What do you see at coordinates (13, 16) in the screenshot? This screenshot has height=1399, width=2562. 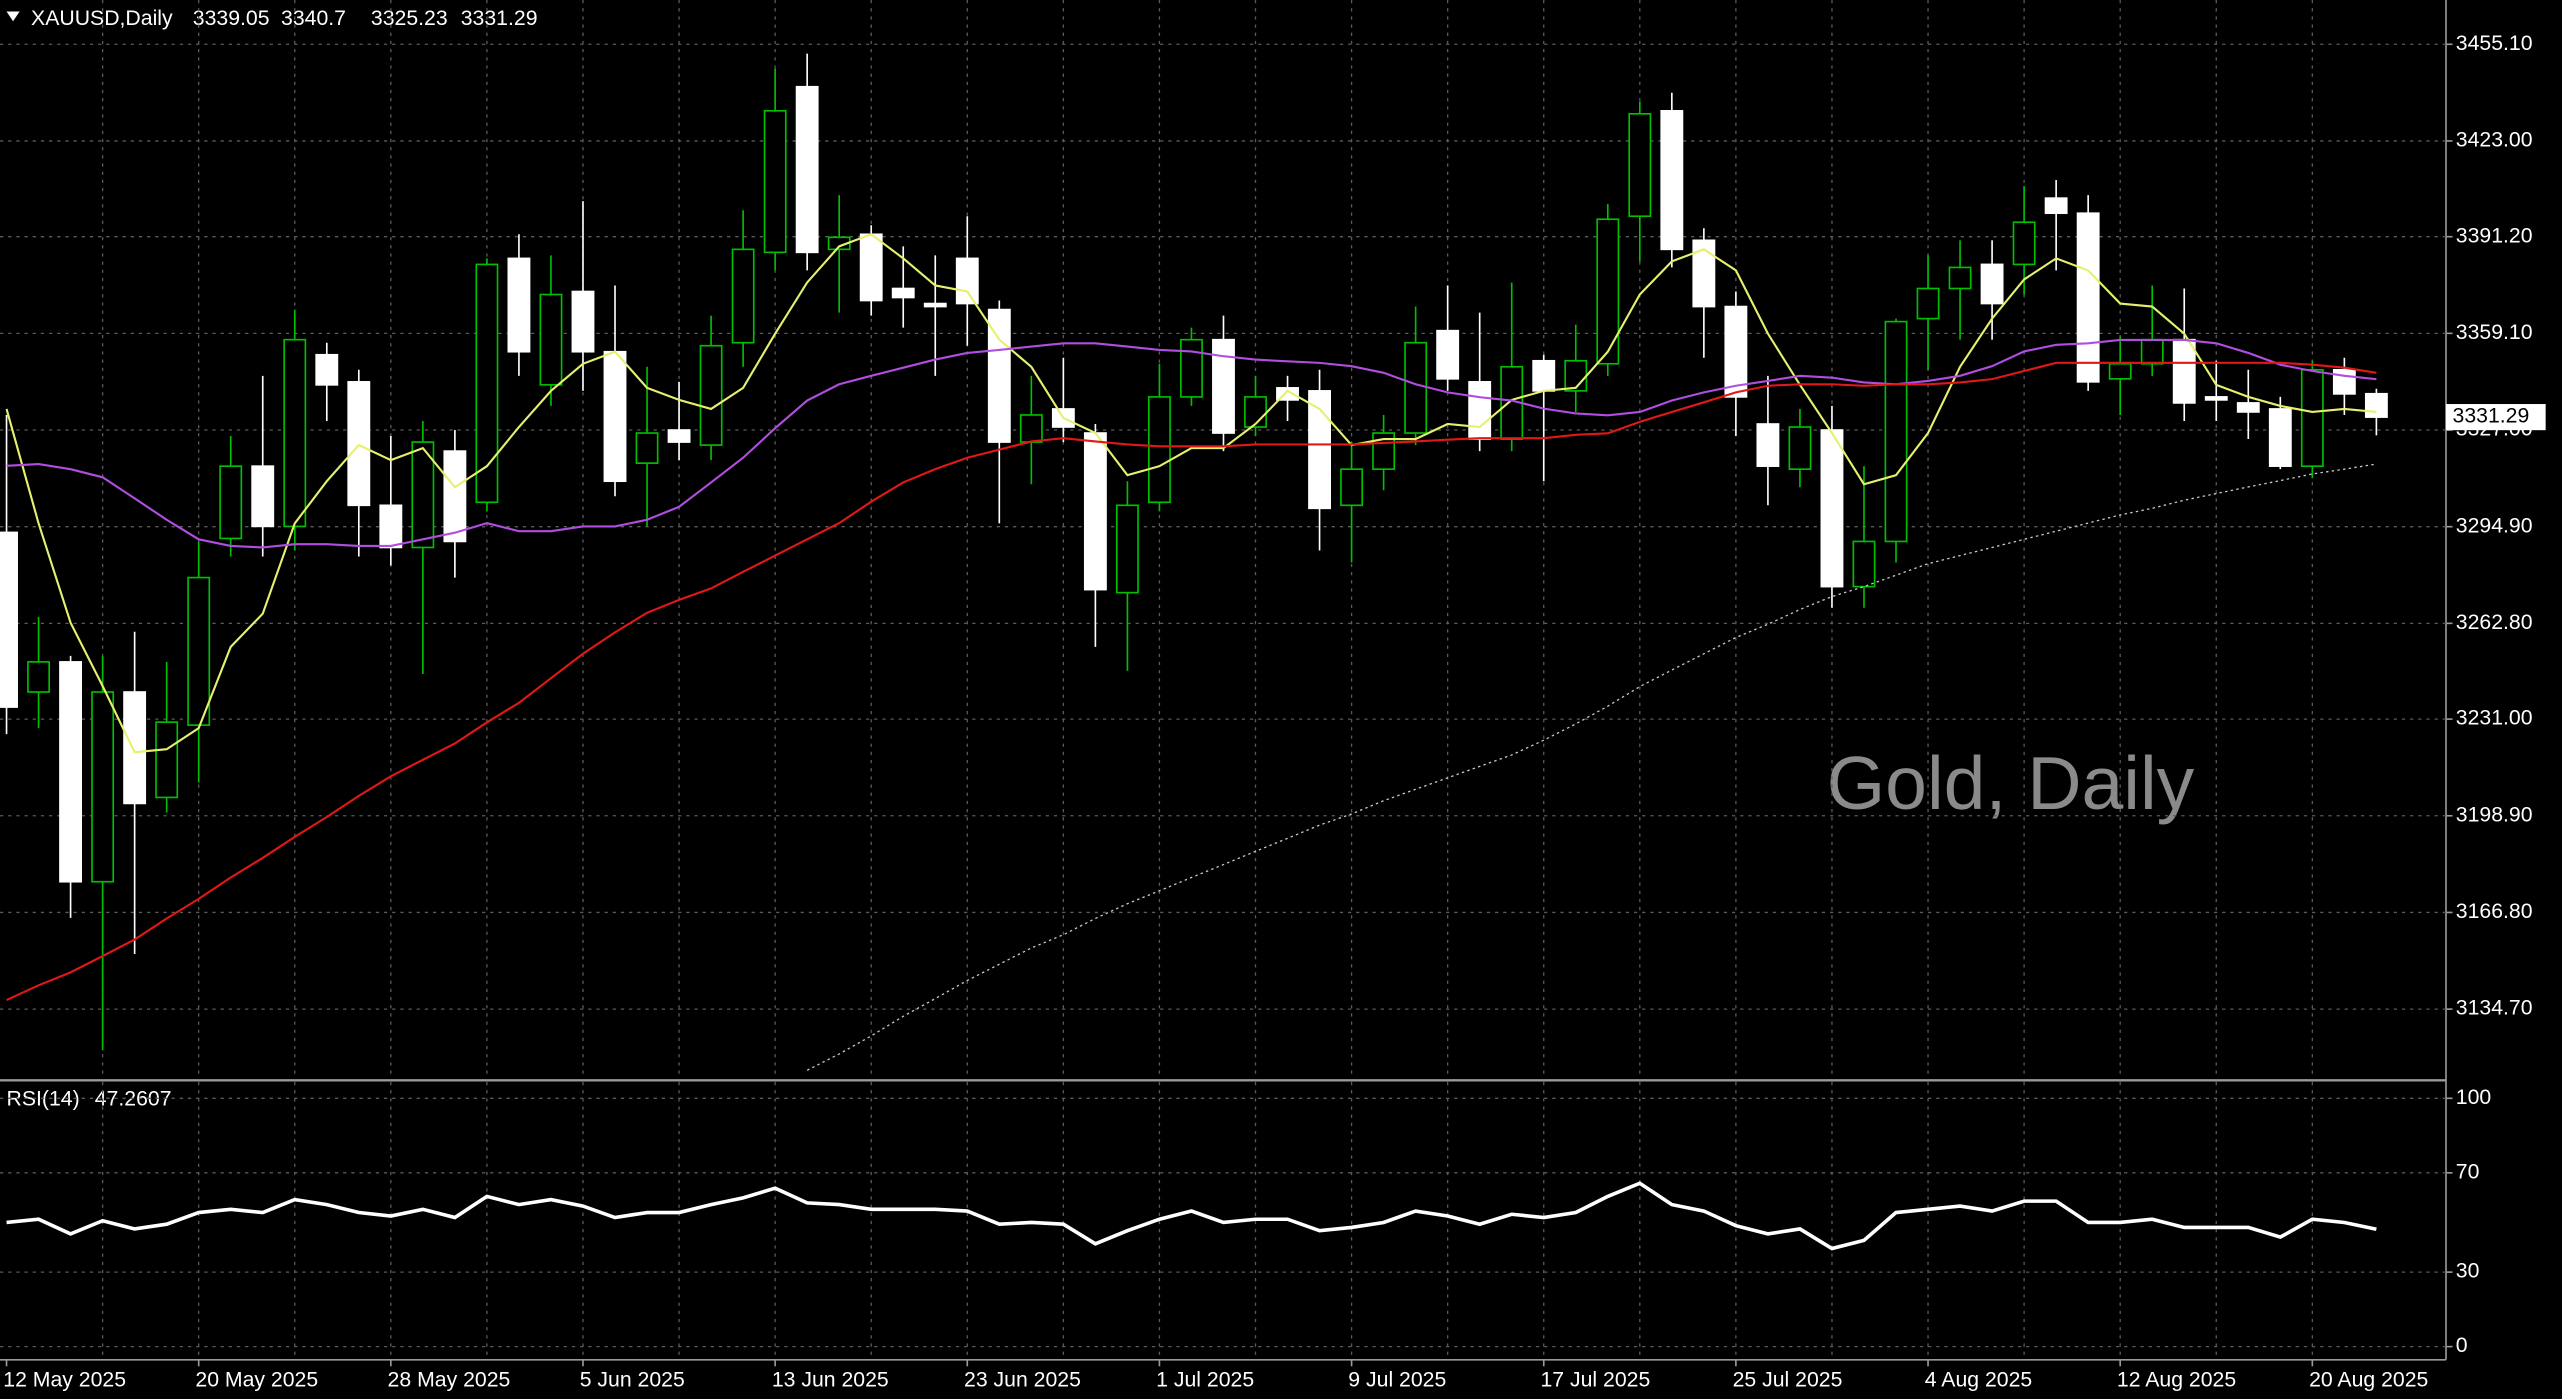 I see `menu-triangle` at bounding box center [13, 16].